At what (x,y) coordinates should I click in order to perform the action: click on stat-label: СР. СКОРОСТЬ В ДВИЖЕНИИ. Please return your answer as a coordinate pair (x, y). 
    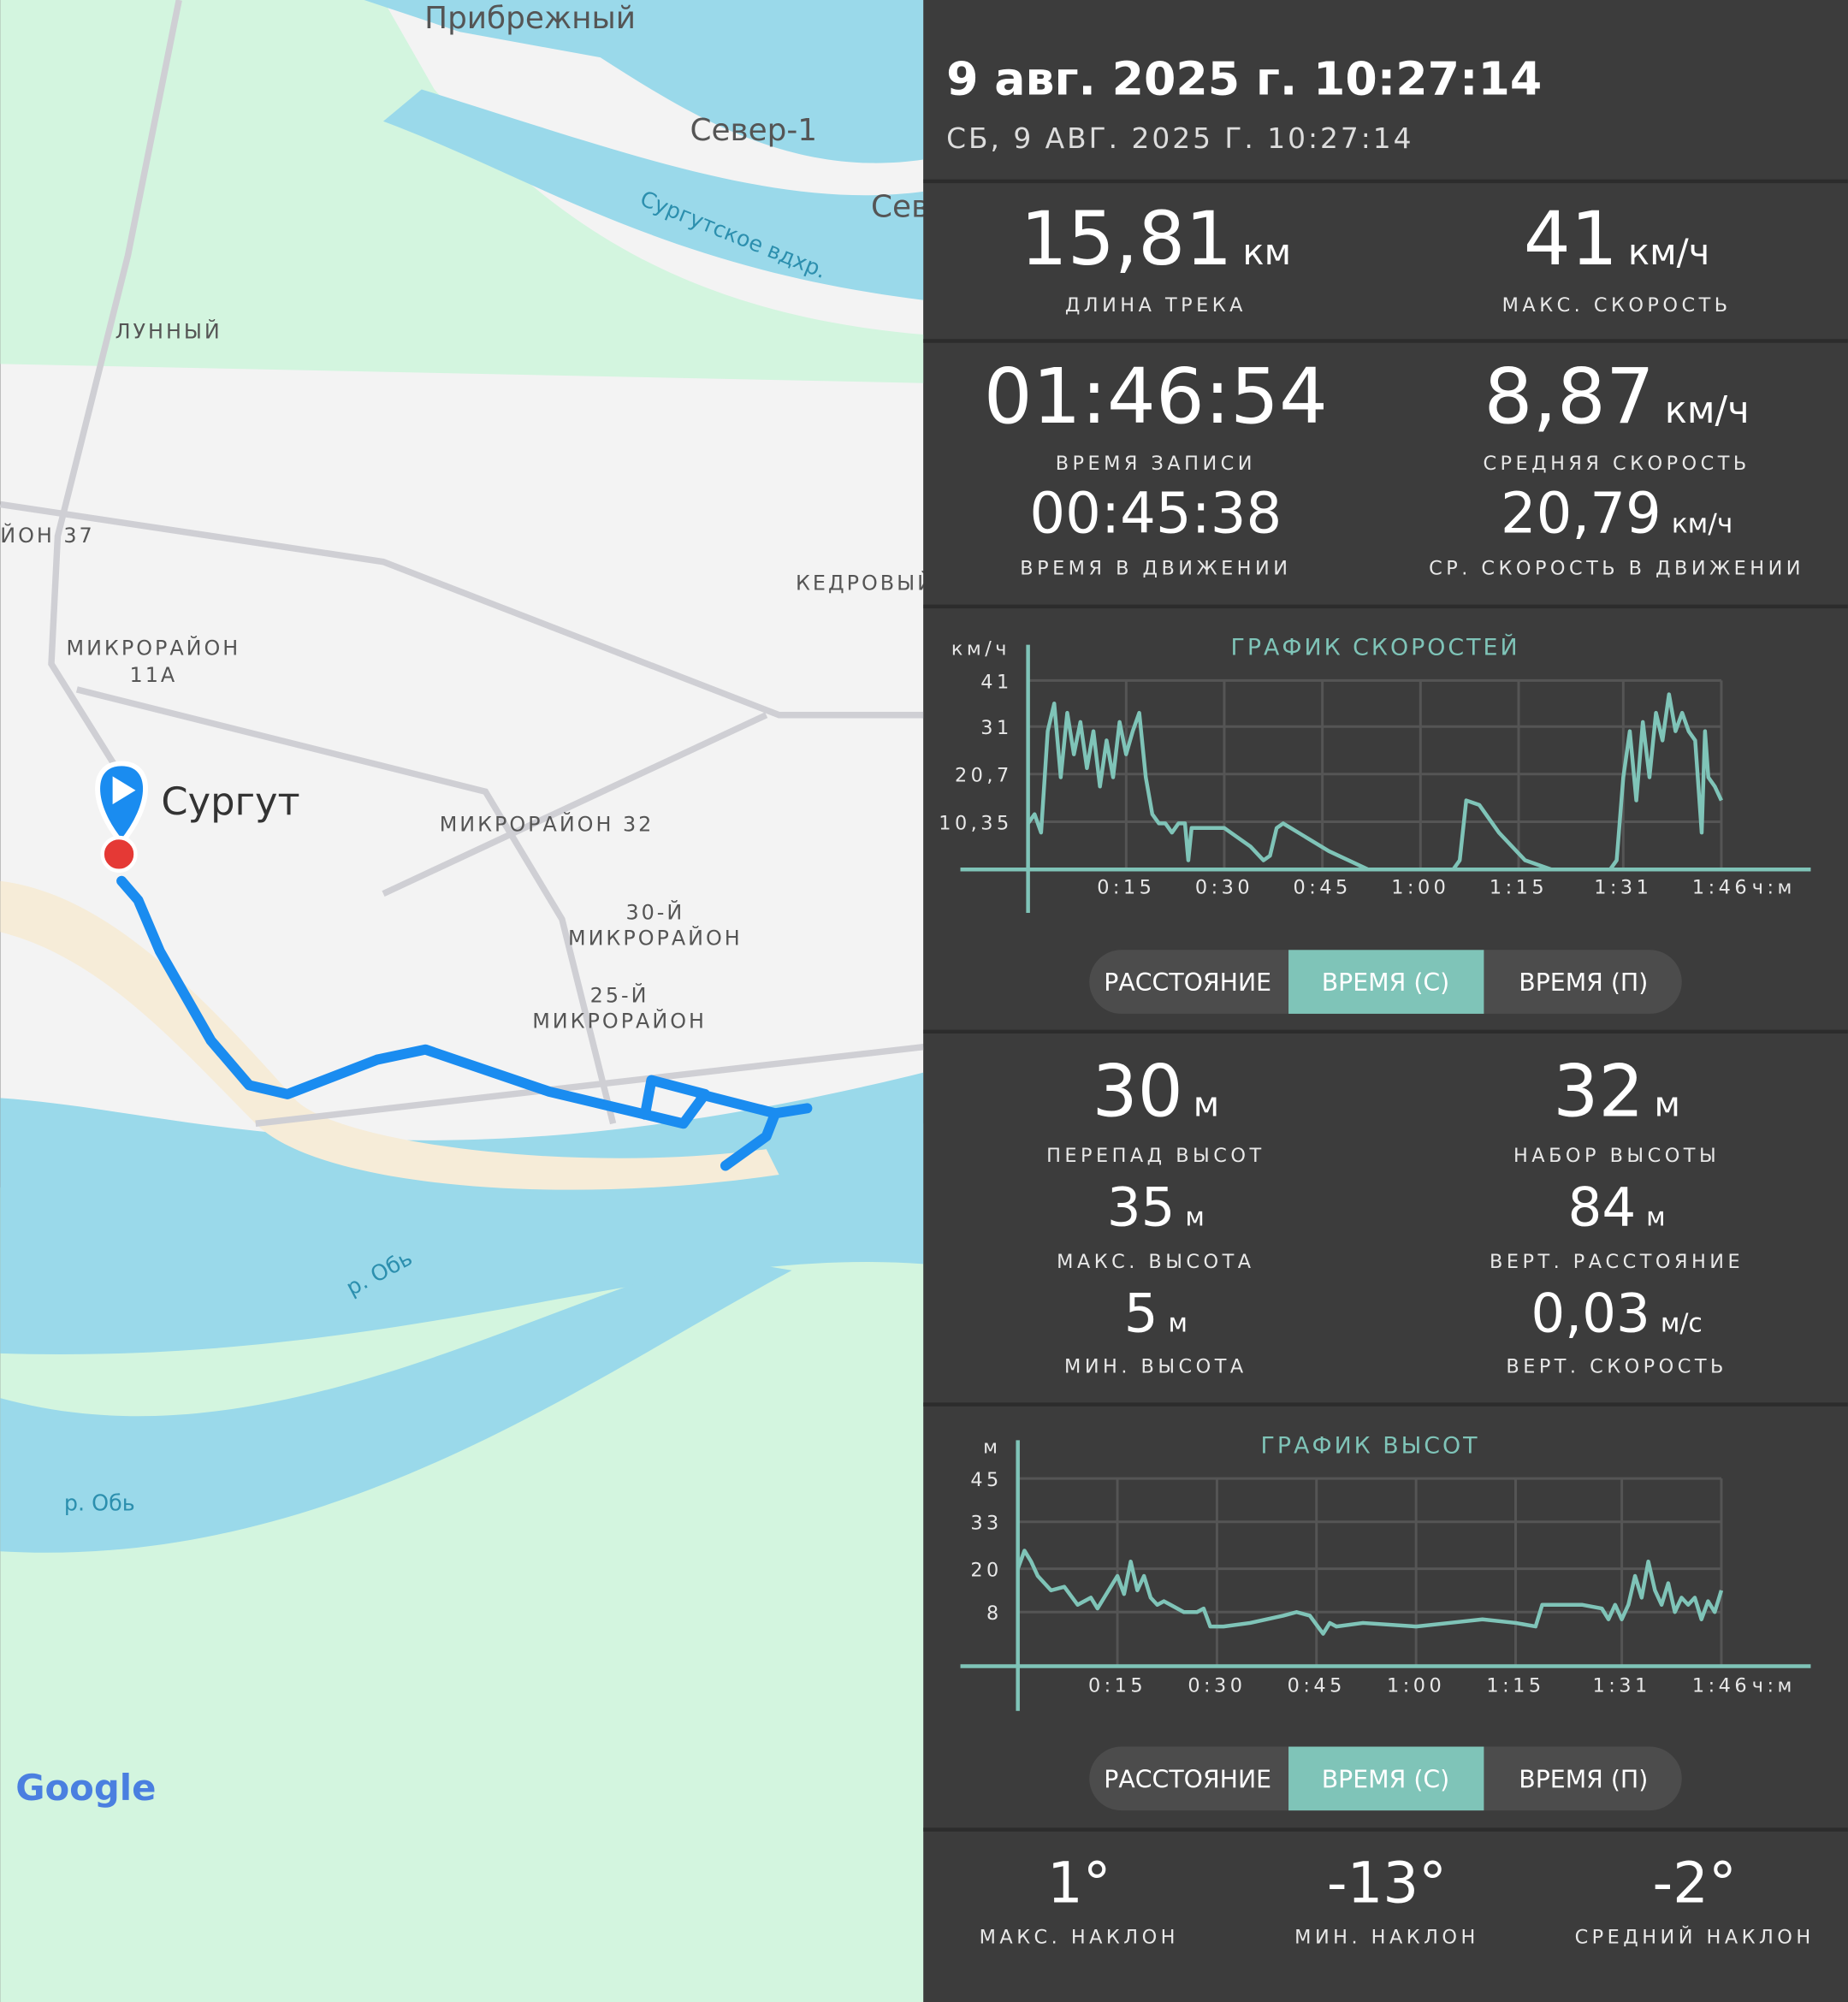
    Looking at the image, I should click on (1616, 569).